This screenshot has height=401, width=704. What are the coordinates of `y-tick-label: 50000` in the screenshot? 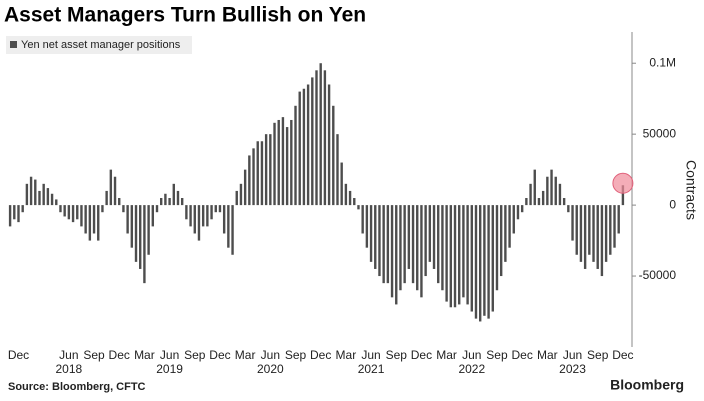 It's located at (660, 133).